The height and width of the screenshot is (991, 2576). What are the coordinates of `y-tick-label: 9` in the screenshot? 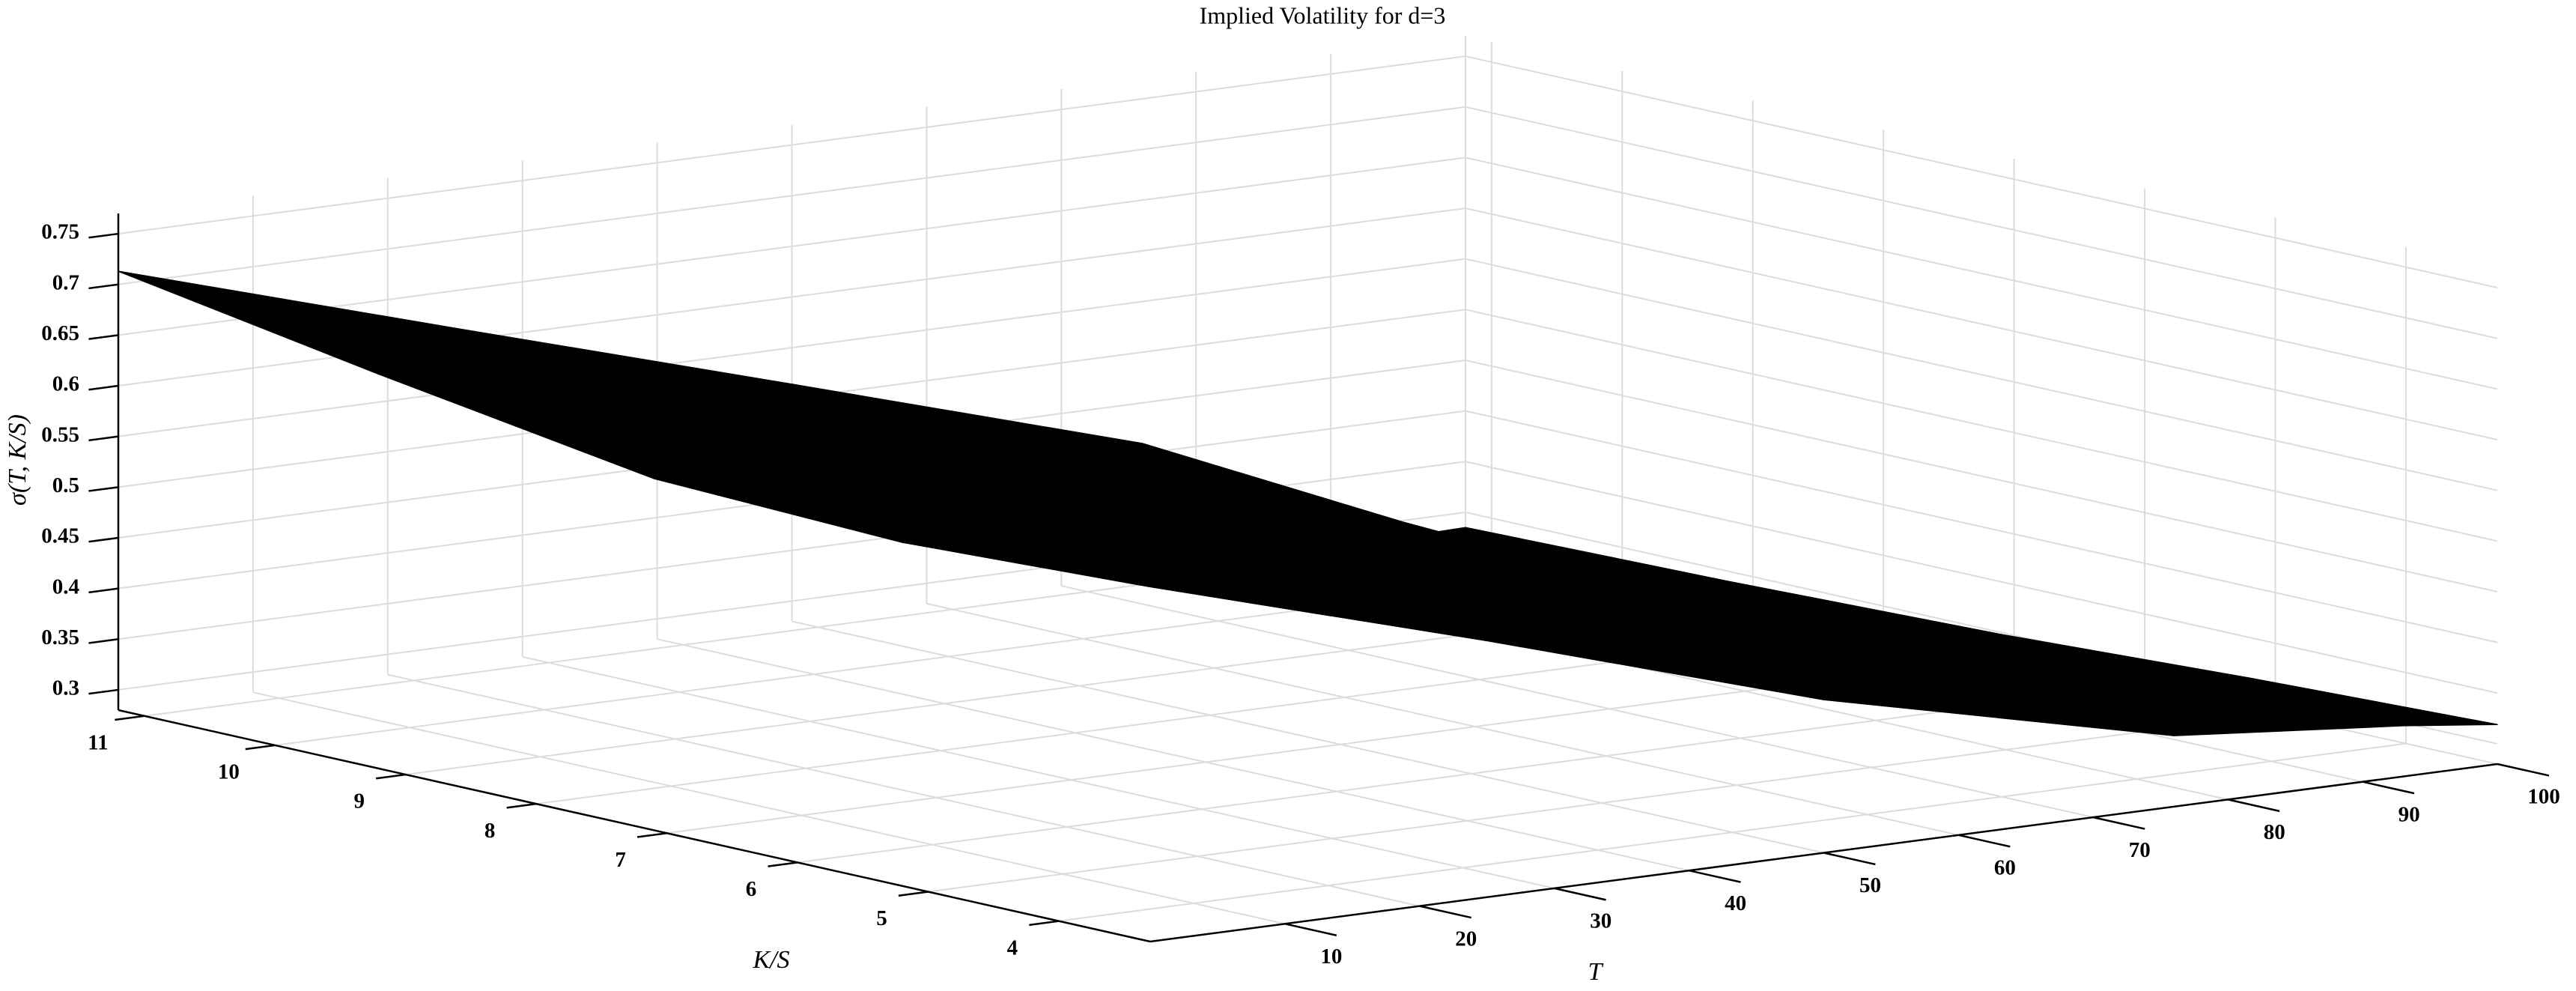 It's located at (359, 801).